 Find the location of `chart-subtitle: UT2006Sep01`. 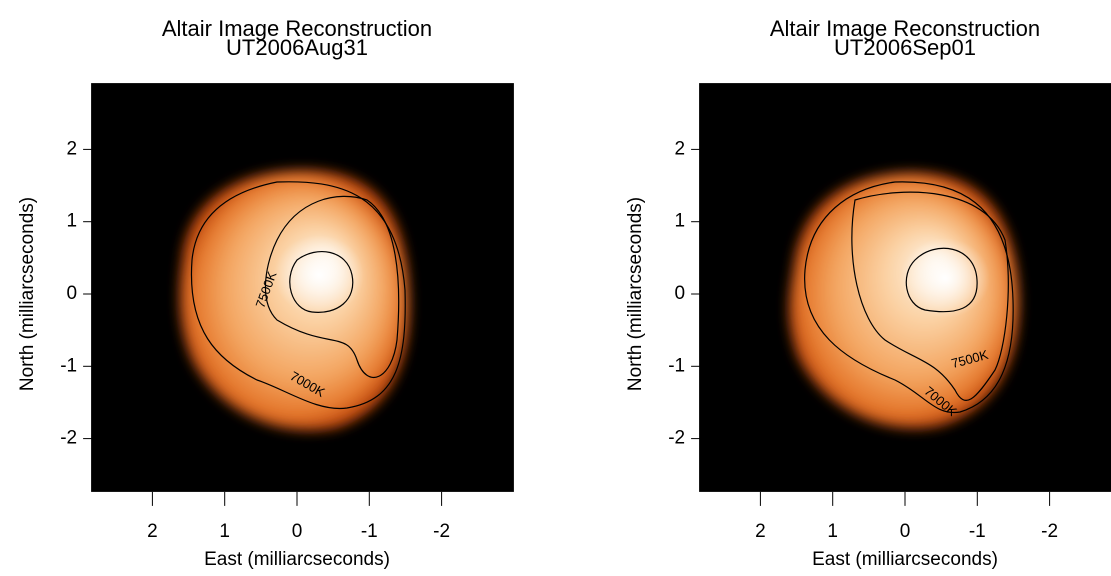

chart-subtitle: UT2006Sep01 is located at coordinates (905, 47).